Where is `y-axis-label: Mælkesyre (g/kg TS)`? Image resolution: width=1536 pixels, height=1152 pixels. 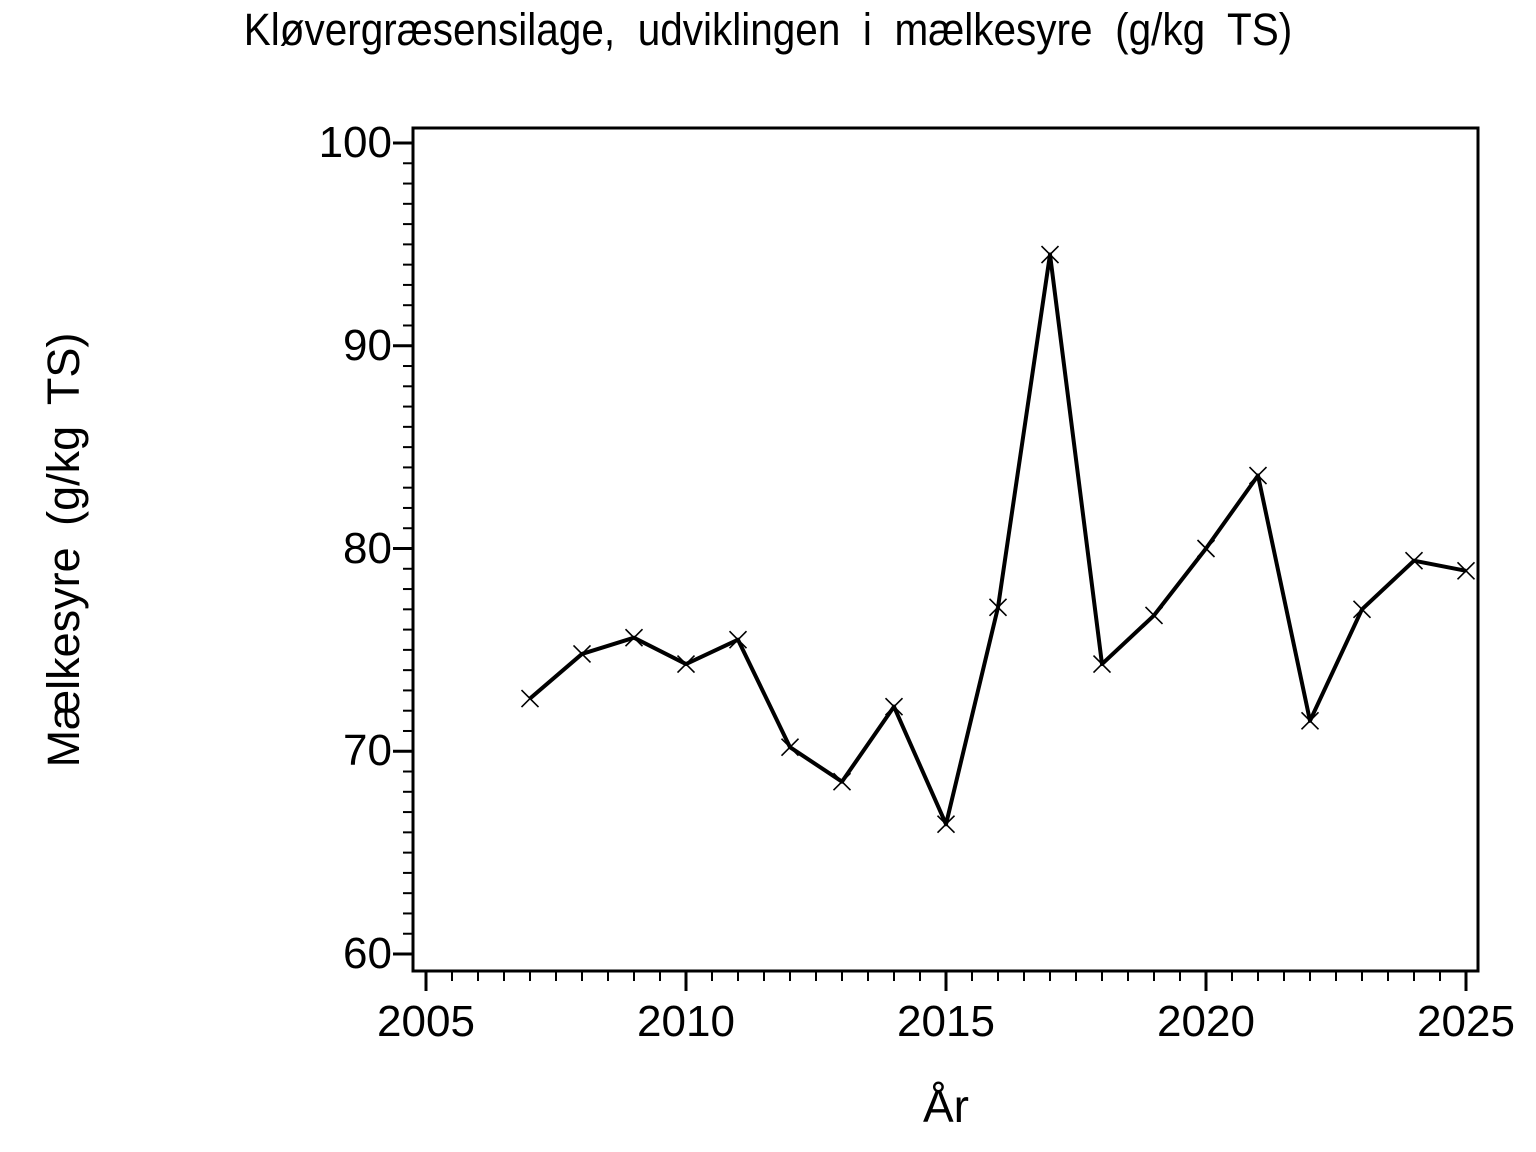
y-axis-label: Mælkesyre (g/kg TS) is located at coordinates (63, 550).